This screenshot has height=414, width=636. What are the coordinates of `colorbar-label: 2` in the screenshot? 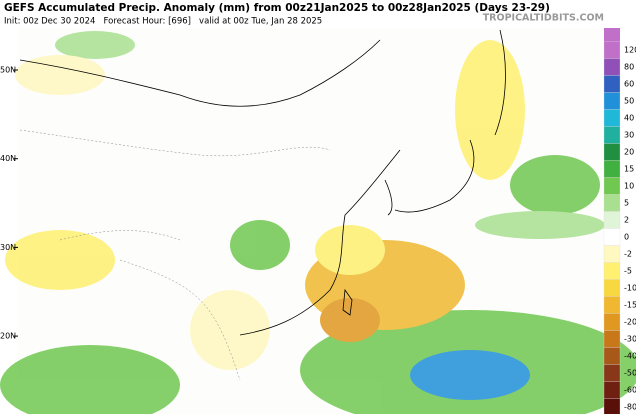 It's located at (626, 220).